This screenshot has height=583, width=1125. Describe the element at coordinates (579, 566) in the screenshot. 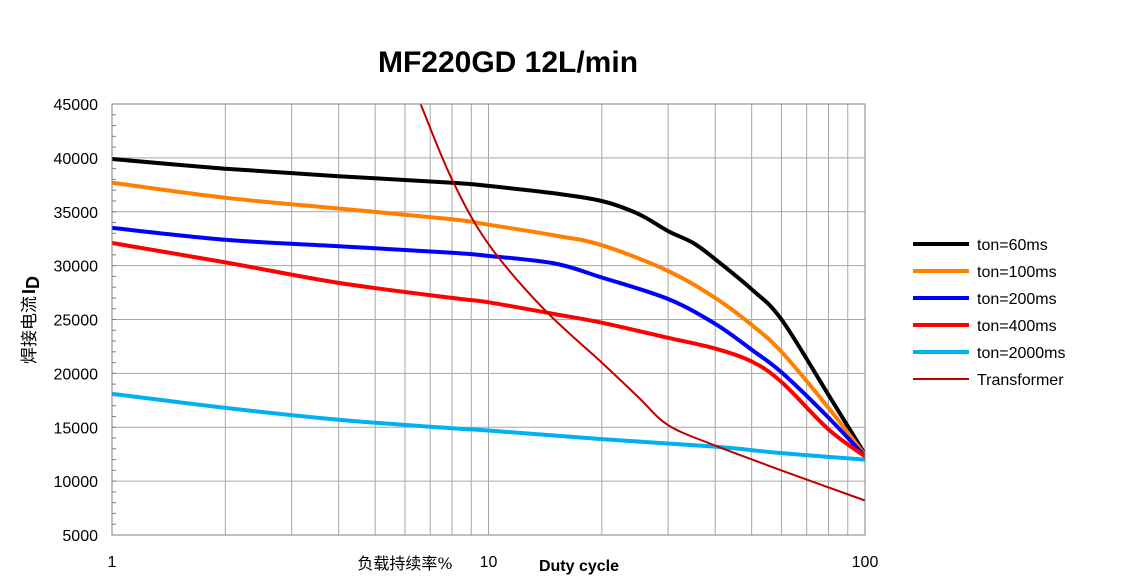

I see `x-axis-label-en: Duty cycle` at that location.